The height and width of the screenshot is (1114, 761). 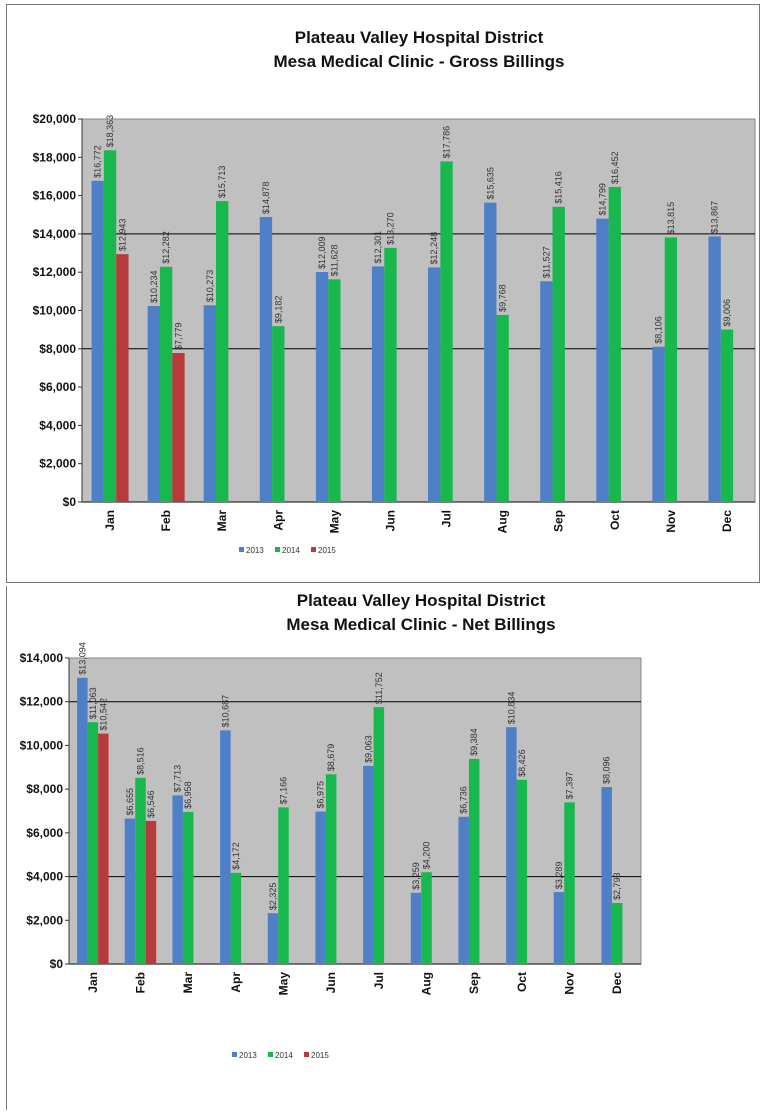 What do you see at coordinates (447, 142) in the screenshot?
I see `data-label: $17,786` at bounding box center [447, 142].